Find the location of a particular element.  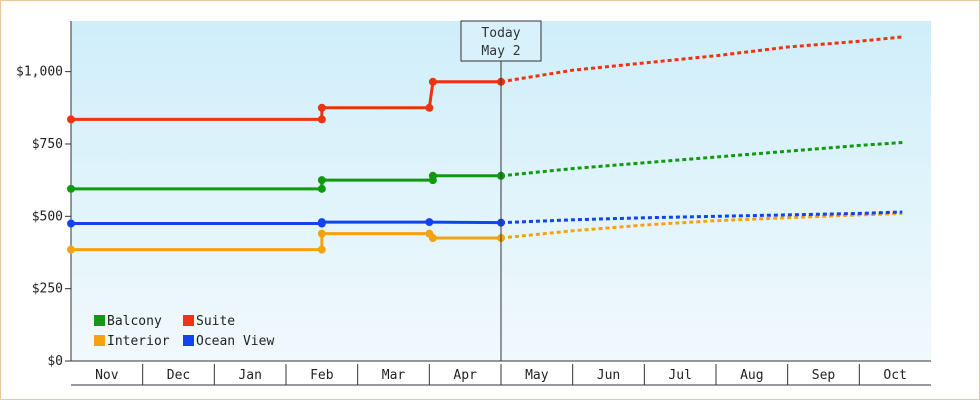

legend-swatch-balcony is located at coordinates (99, 320).